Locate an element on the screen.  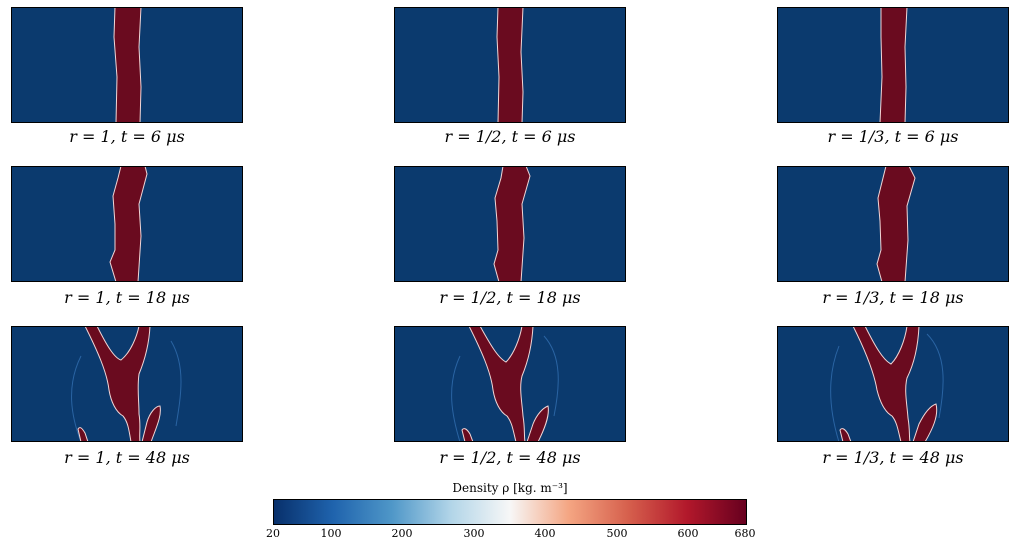
panel-caption: r = 1/3, t = 18 μs is located at coordinates (893, 297).